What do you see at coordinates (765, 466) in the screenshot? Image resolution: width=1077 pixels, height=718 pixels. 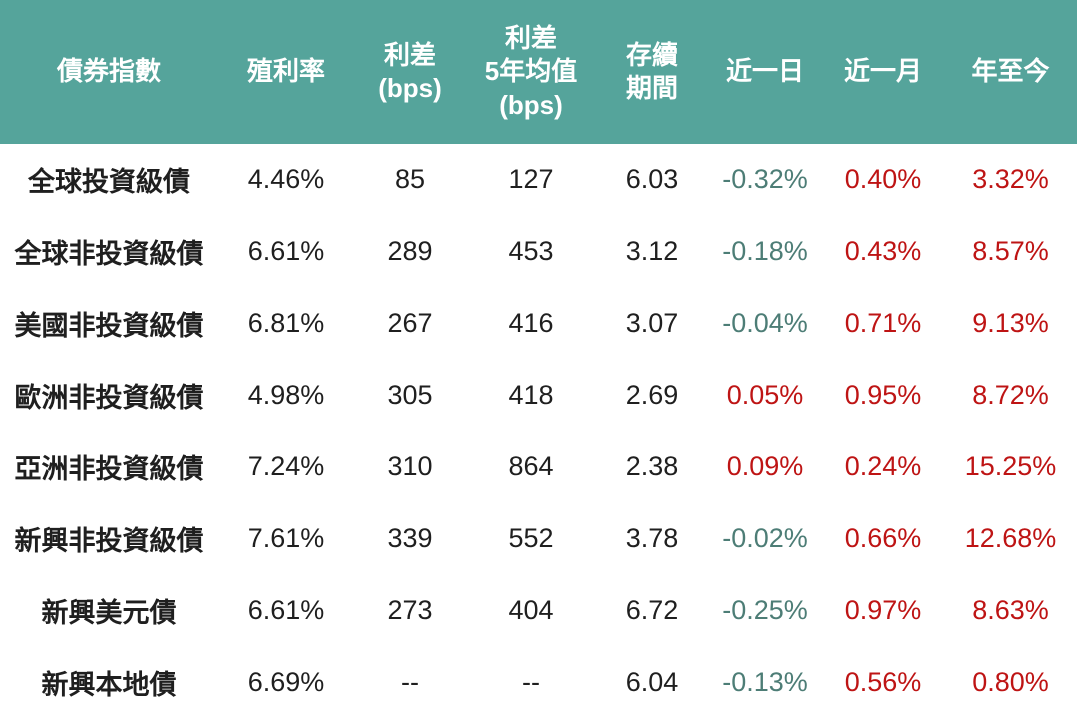 I see `value-cell: 0.09%` at bounding box center [765, 466].